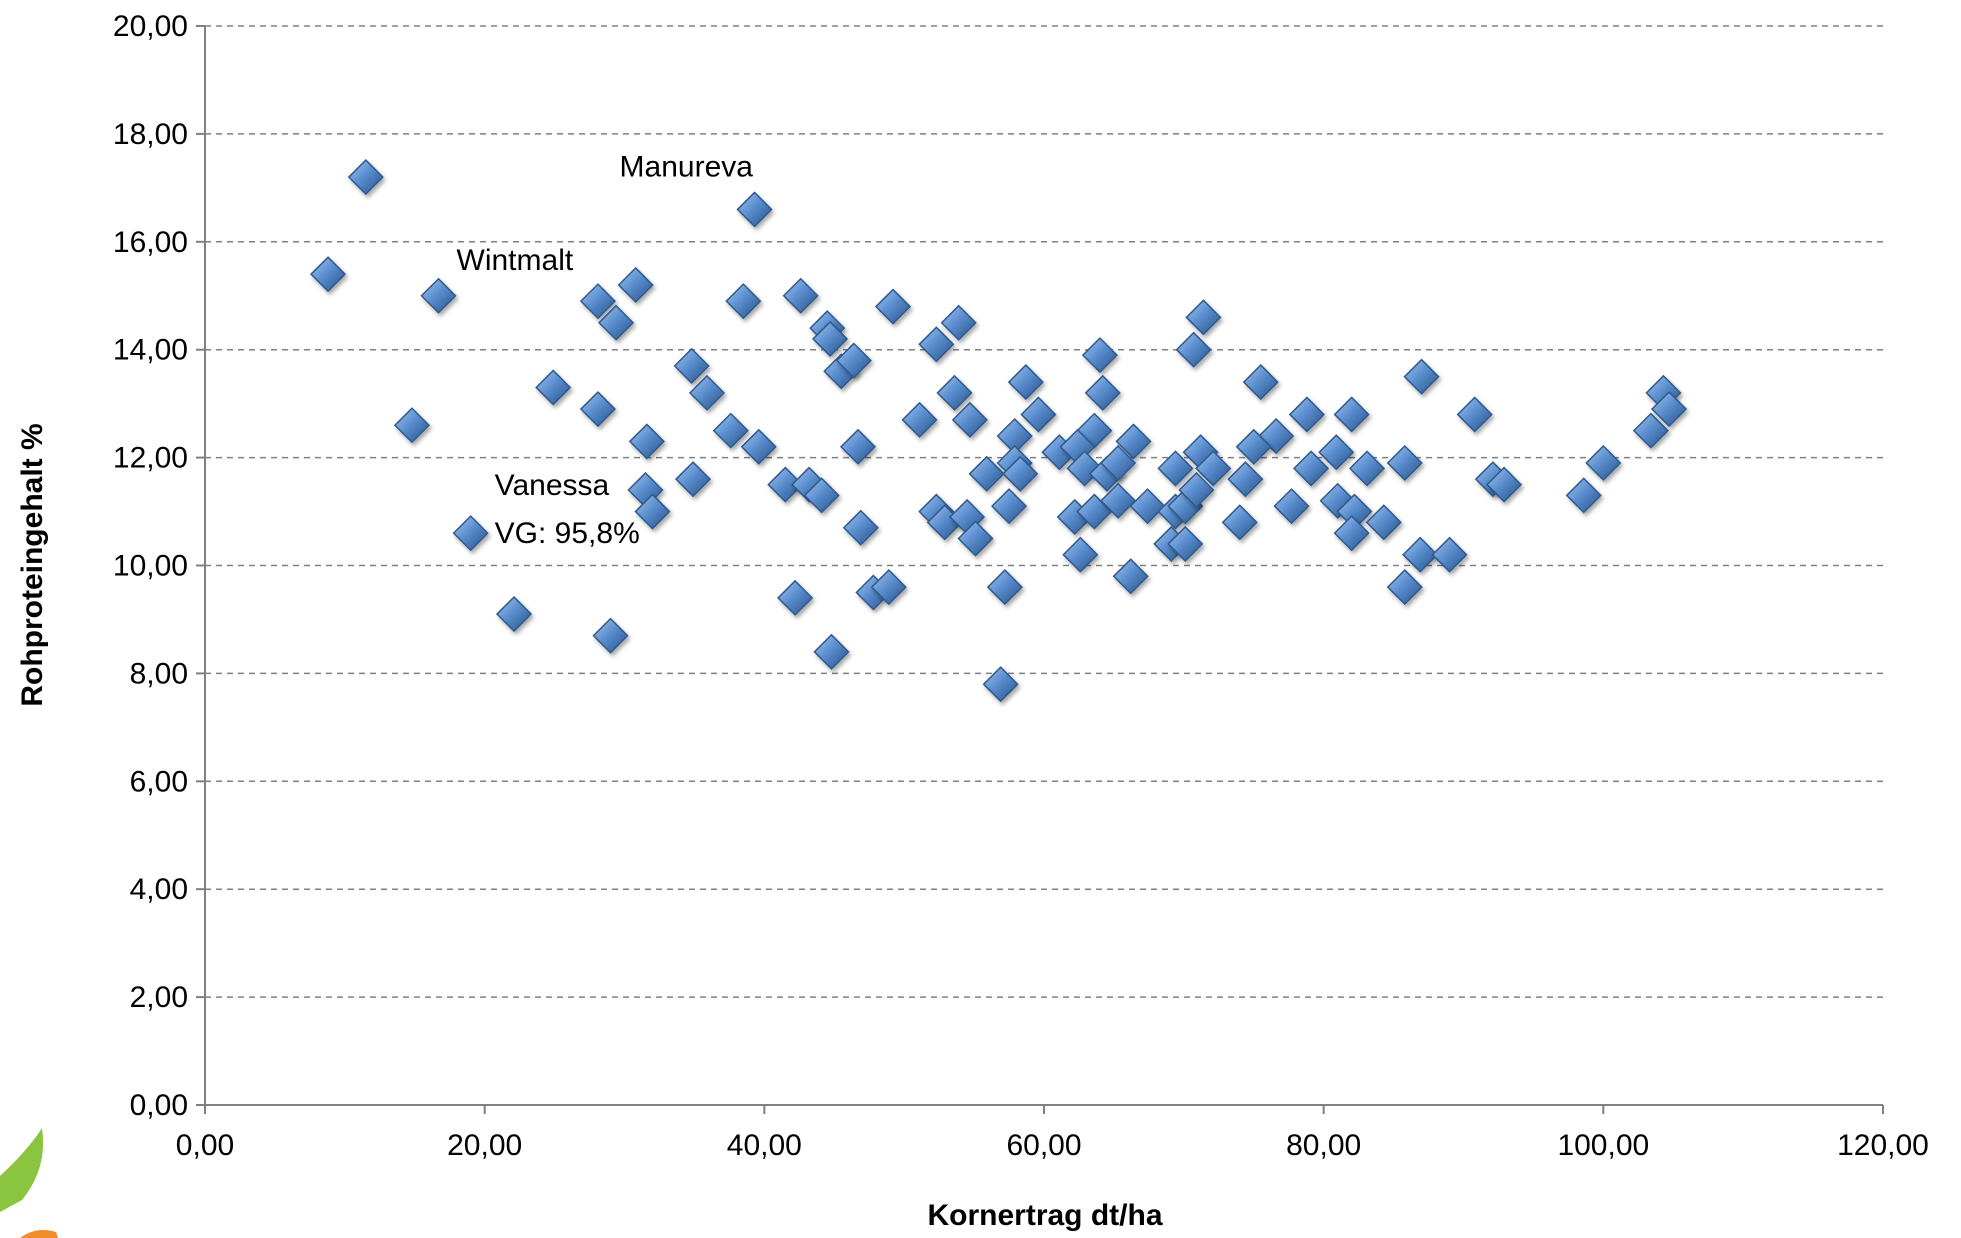 Image resolution: width=1961 pixels, height=1238 pixels. Describe the element at coordinates (1603, 1145) in the screenshot. I see `x-tick-label: 100,00` at that location.